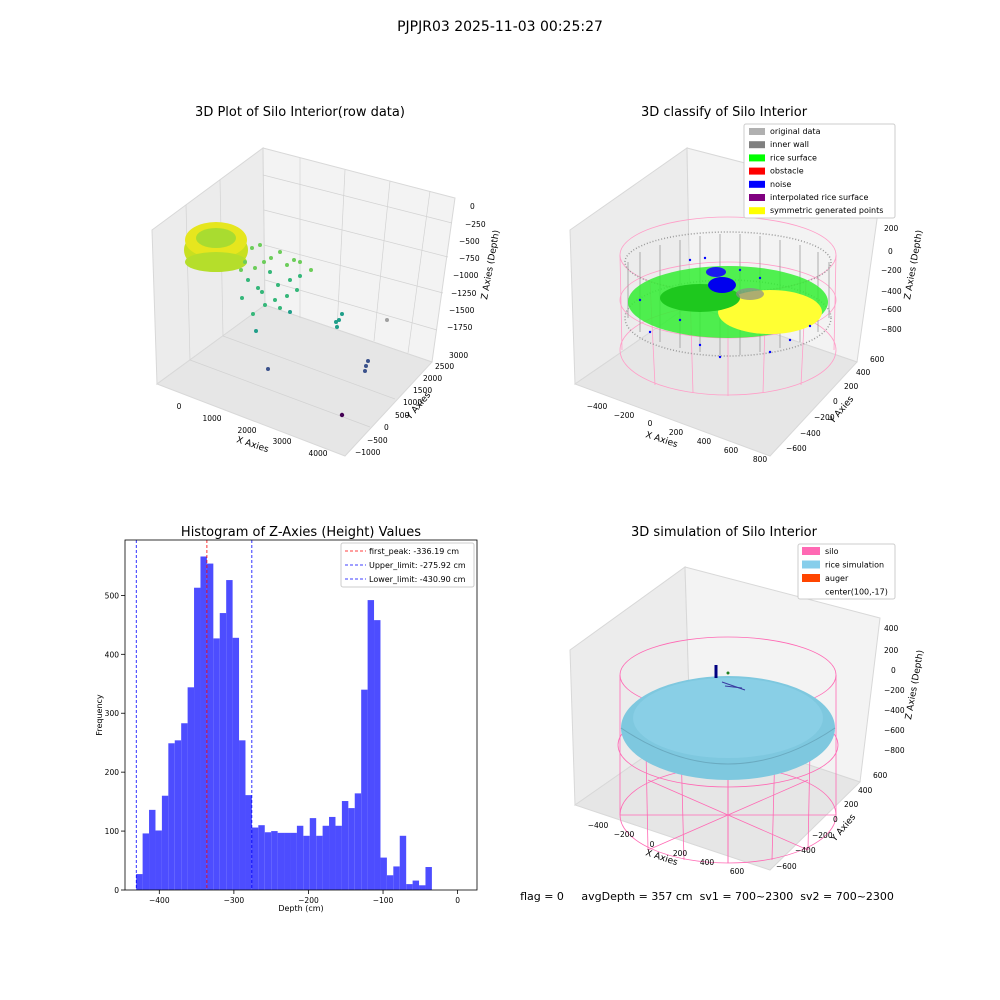  I want to click on sim-ztick: −400, so click(894, 710).